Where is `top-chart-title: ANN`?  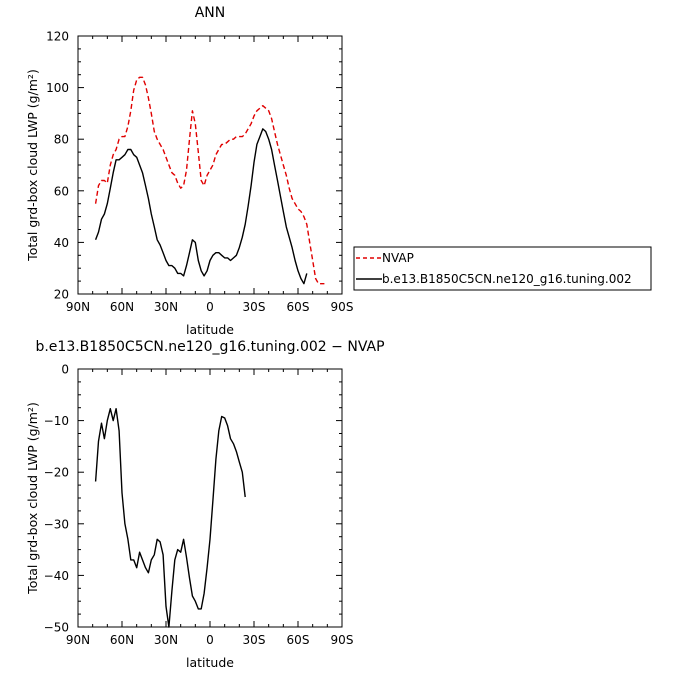 top-chart-title: ANN is located at coordinates (210, 13).